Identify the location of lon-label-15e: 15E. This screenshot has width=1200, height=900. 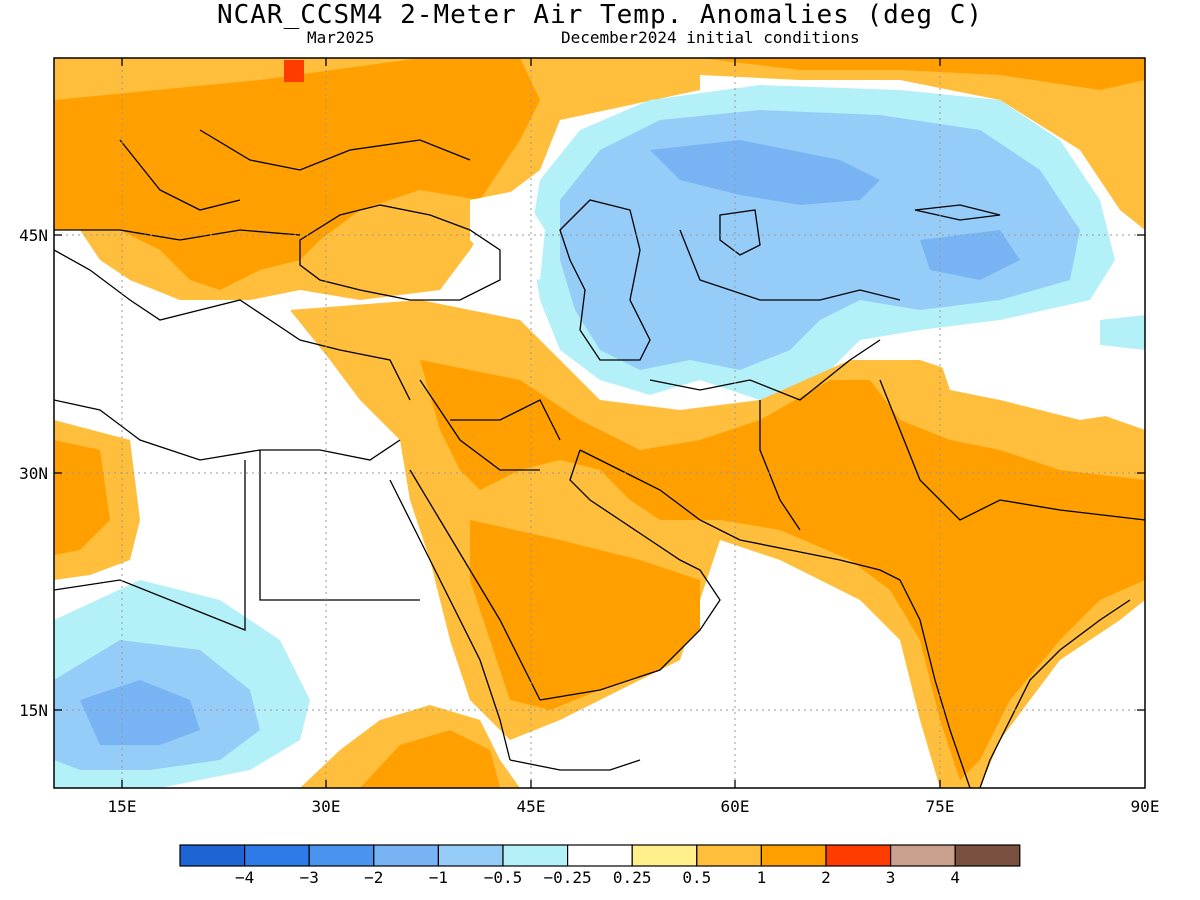
(122, 806).